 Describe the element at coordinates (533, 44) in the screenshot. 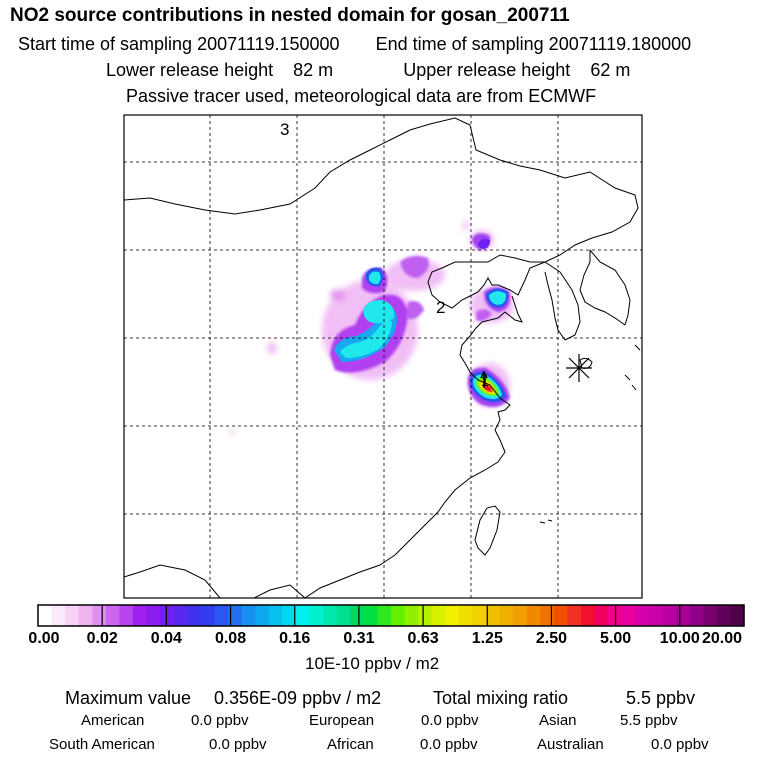

I see `end-time: End time of sampling 20071119.180000` at that location.